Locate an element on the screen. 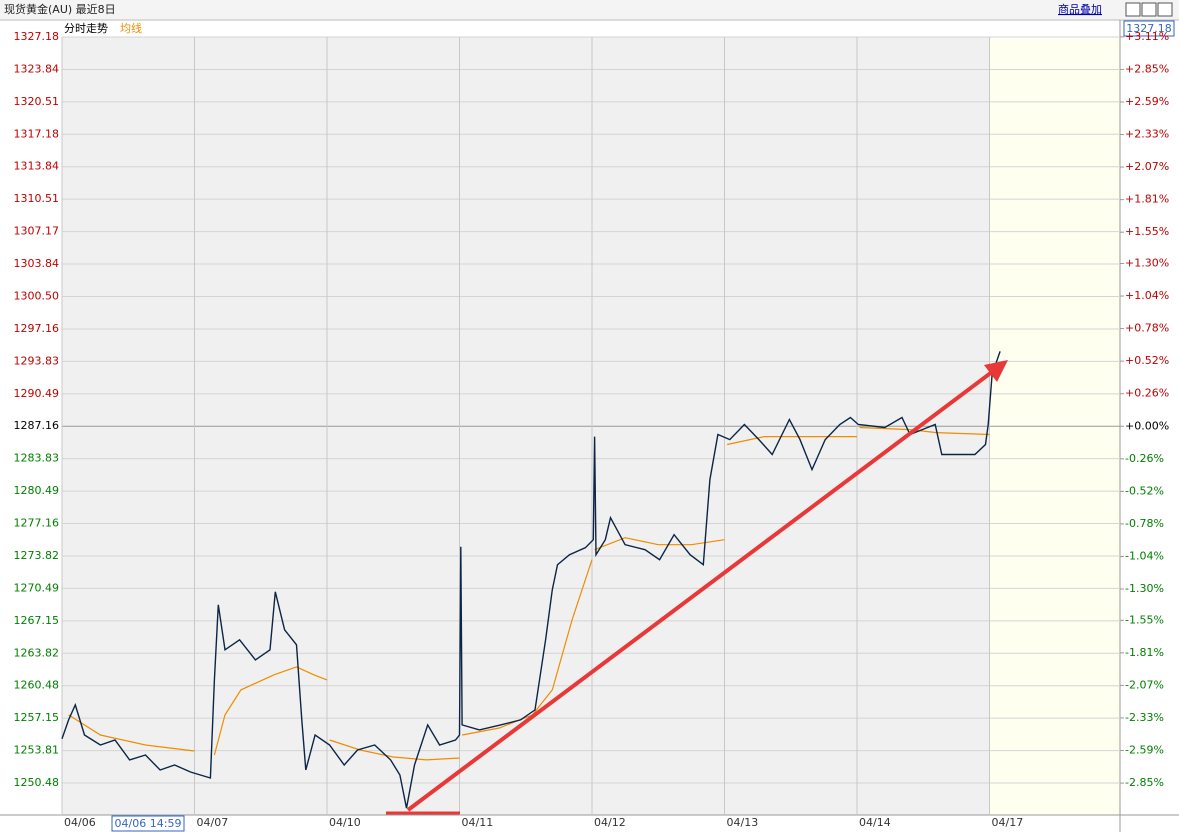 This screenshot has height=832, width=1179. y-tick-label: 1287.16 is located at coordinates (37, 425).